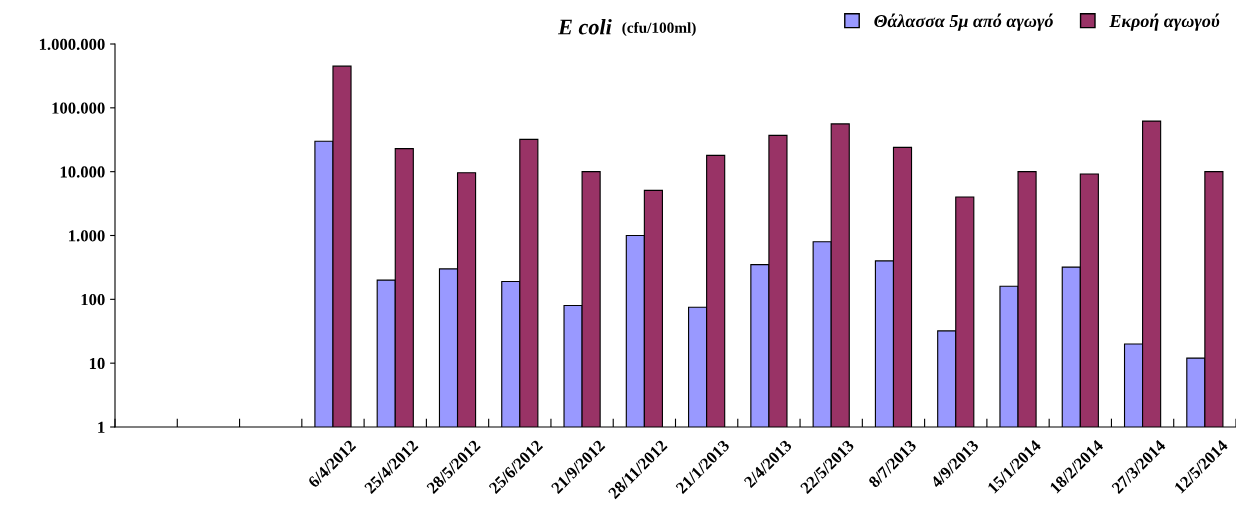 The image size is (1236, 527). Describe the element at coordinates (87, 236) in the screenshot. I see `y-tick-label: 1.000` at that location.